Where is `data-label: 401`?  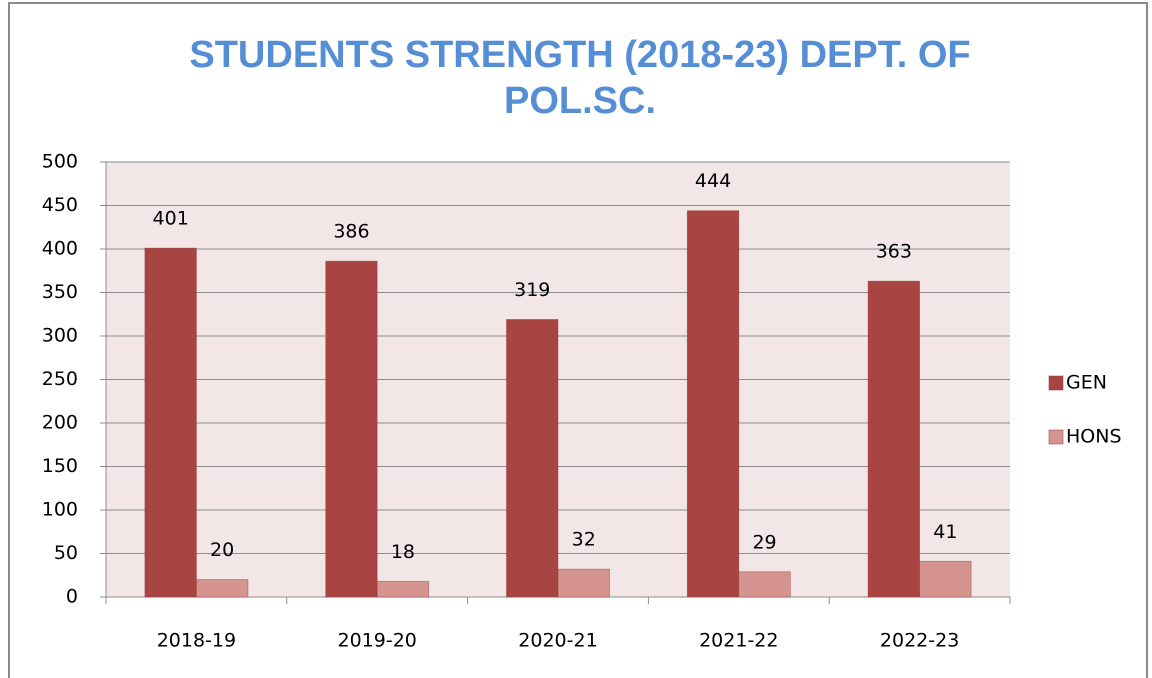 data-label: 401 is located at coordinates (171, 219).